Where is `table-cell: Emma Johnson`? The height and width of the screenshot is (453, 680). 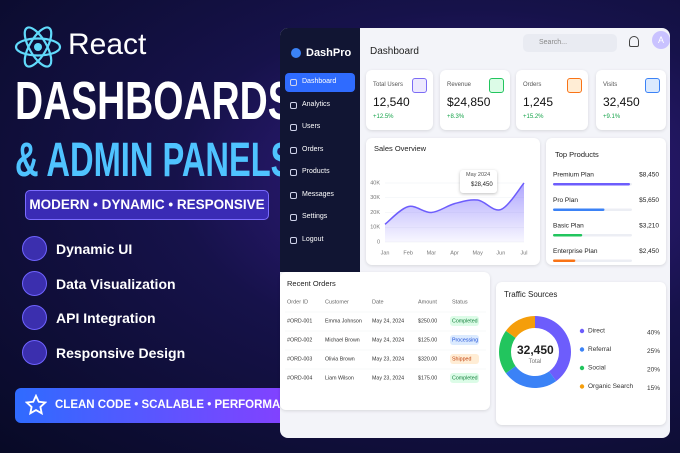 table-cell: Emma Johnson is located at coordinates (343, 321).